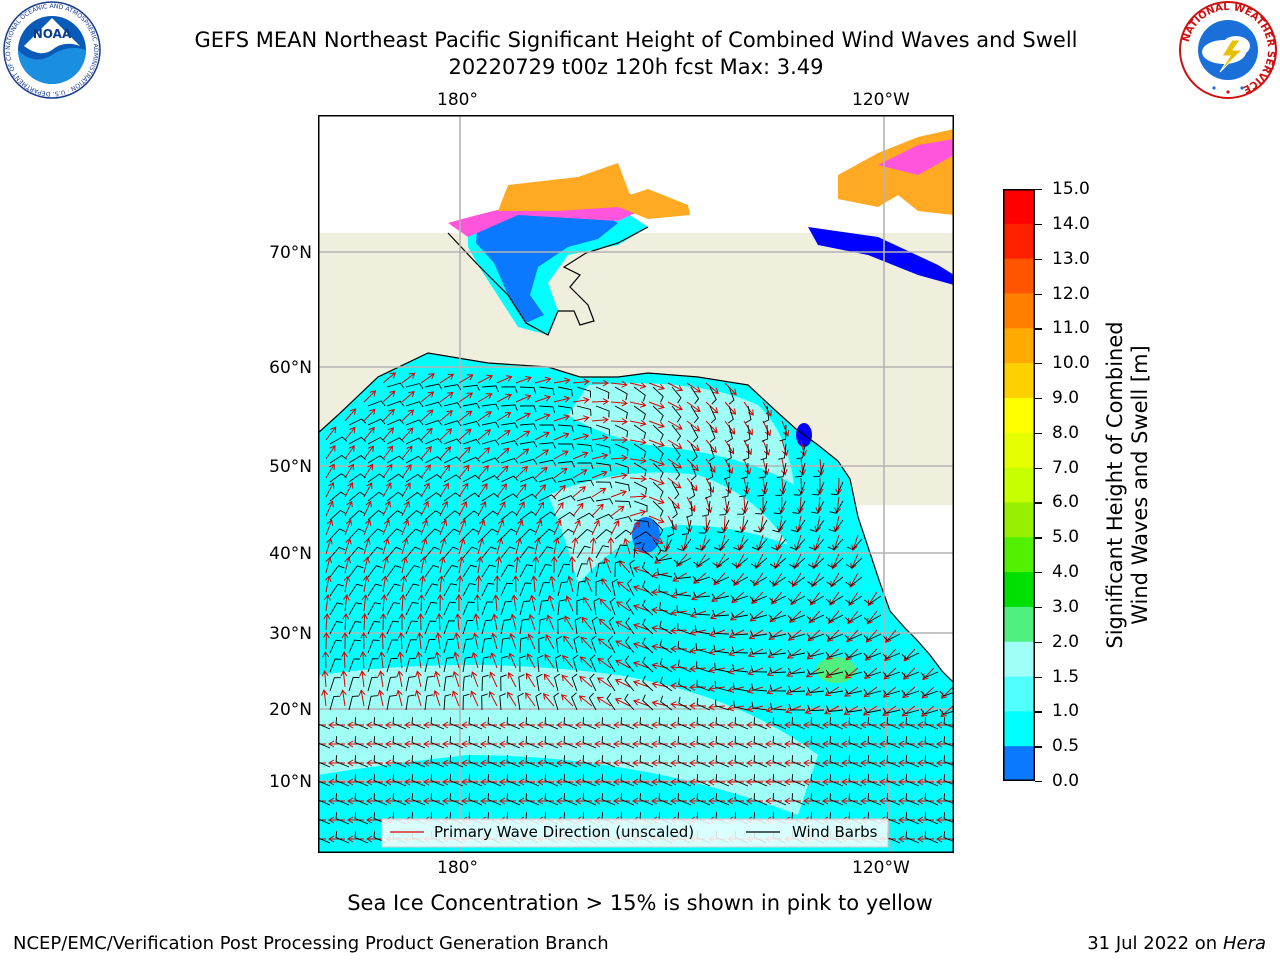 Image resolution: width=1280 pixels, height=960 pixels. Describe the element at coordinates (290, 368) in the screenshot. I see `lat-label-60n: 60°N` at that location.